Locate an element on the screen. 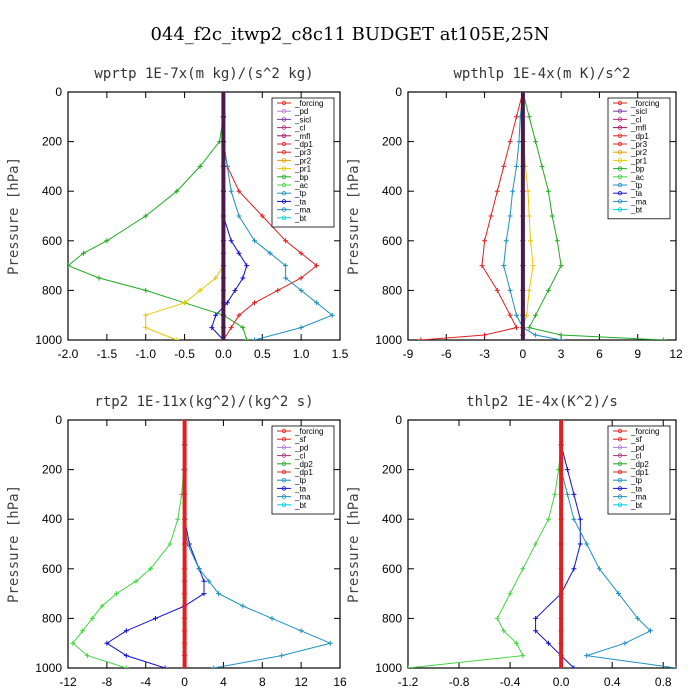 Image resolution: width=700 pixels, height=700 pixels. series-line-dp1 is located at coordinates (485, 544).